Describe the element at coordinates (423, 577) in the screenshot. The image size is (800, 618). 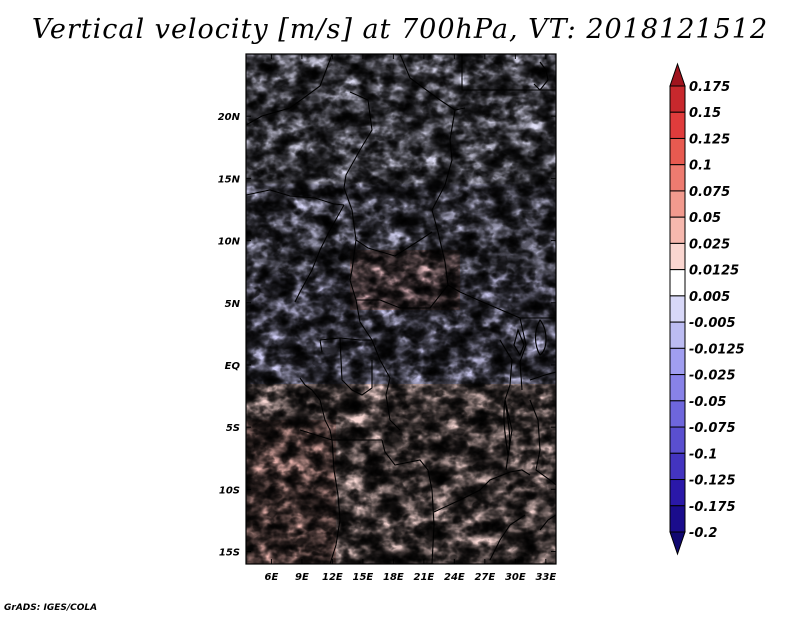
I see `x-tick-label: 21E` at that location.